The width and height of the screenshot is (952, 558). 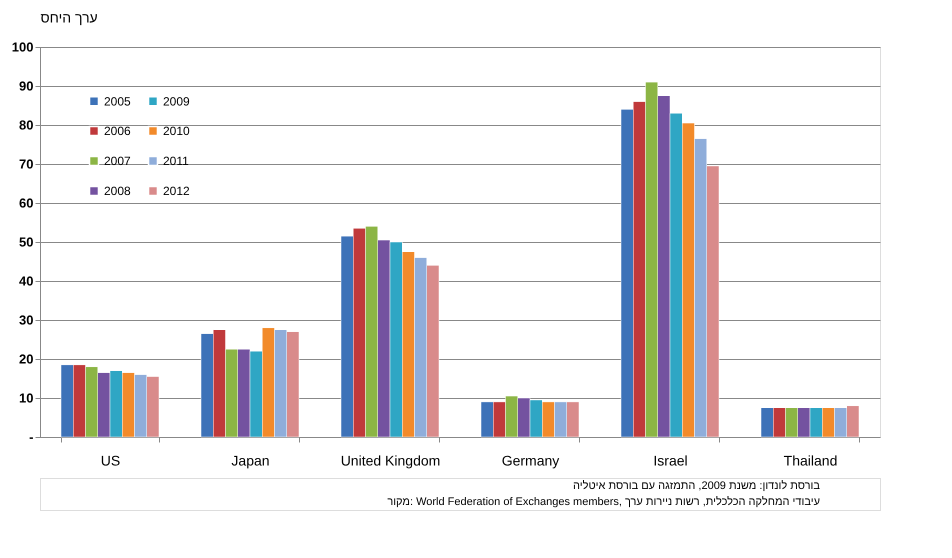 What do you see at coordinates (110, 460) in the screenshot?
I see `x-tick-label: US` at bounding box center [110, 460].